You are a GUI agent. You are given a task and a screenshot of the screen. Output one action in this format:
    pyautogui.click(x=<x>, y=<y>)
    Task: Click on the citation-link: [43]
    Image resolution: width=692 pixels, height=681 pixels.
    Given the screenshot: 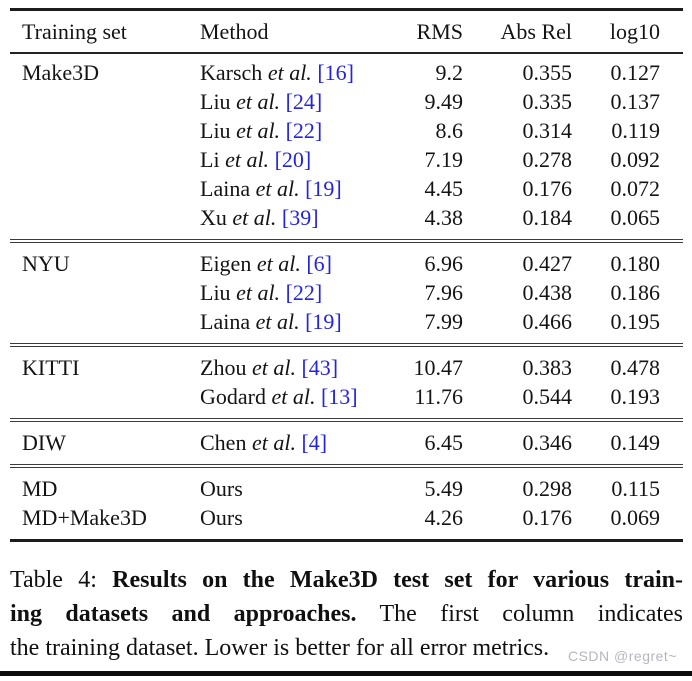 What is the action you would take?
    pyautogui.click(x=320, y=367)
    